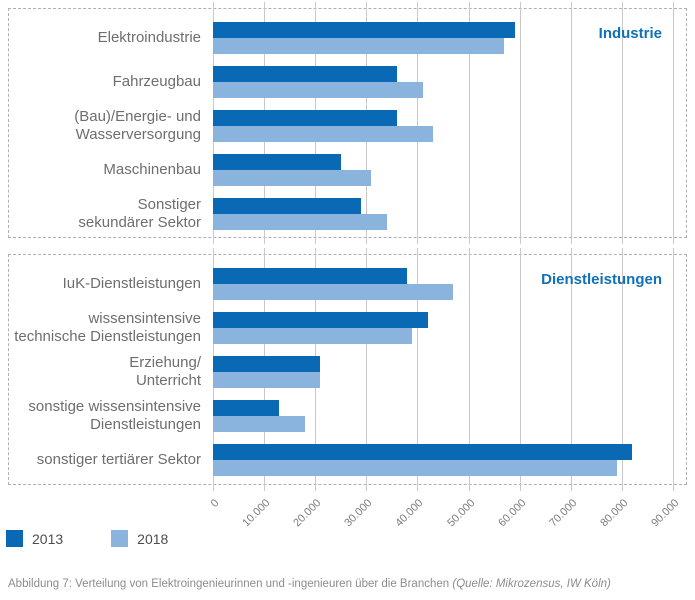  What do you see at coordinates (531, 584) in the screenshot?
I see `caption-source: (Quelle: Mikrozensus, IW Köln)` at bounding box center [531, 584].